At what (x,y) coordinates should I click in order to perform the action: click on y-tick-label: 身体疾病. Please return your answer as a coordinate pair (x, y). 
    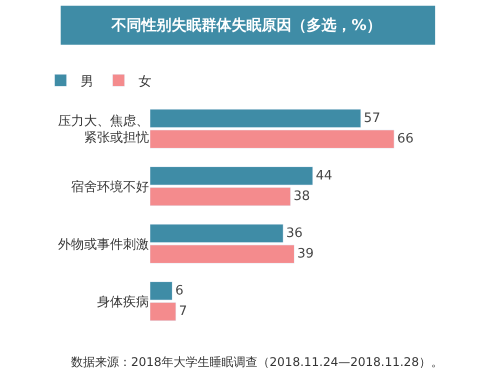
    Looking at the image, I should click on (123, 302).